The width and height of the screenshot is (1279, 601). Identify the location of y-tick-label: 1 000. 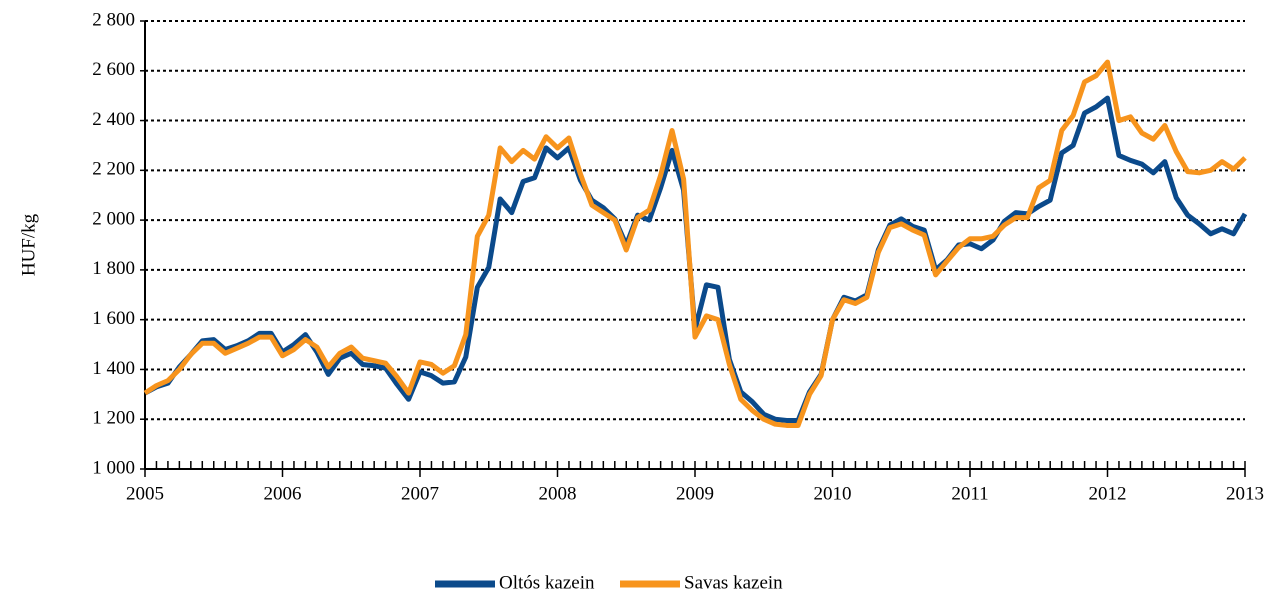
(113, 467).